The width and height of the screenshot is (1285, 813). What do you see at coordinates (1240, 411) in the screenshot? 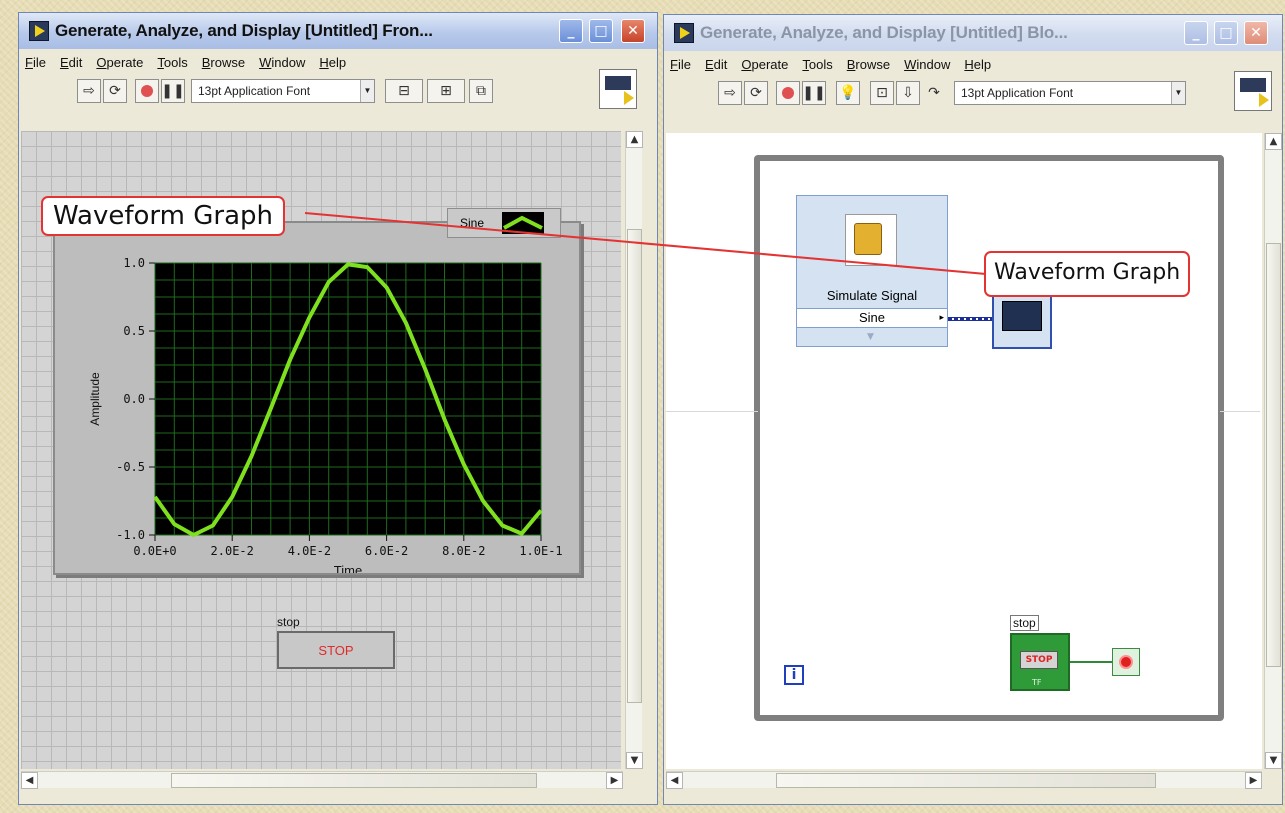
I see `loop-divider` at bounding box center [1240, 411].